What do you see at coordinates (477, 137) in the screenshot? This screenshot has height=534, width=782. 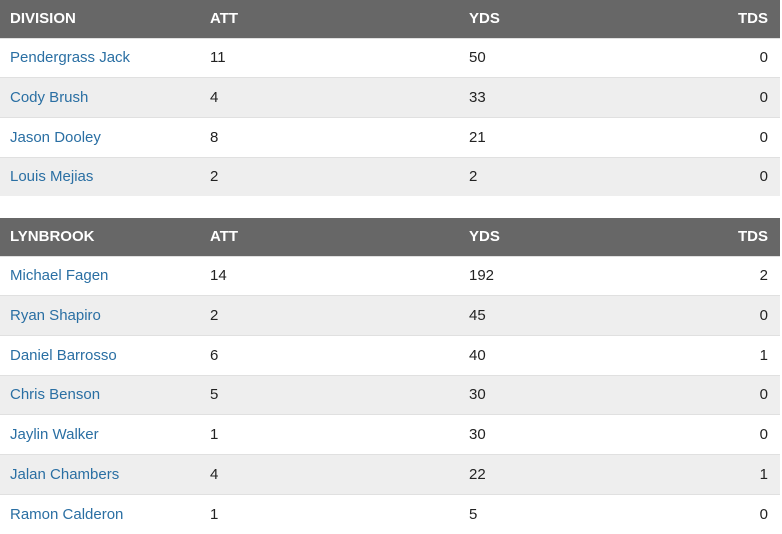 I see `yds-cell: 21` at bounding box center [477, 137].